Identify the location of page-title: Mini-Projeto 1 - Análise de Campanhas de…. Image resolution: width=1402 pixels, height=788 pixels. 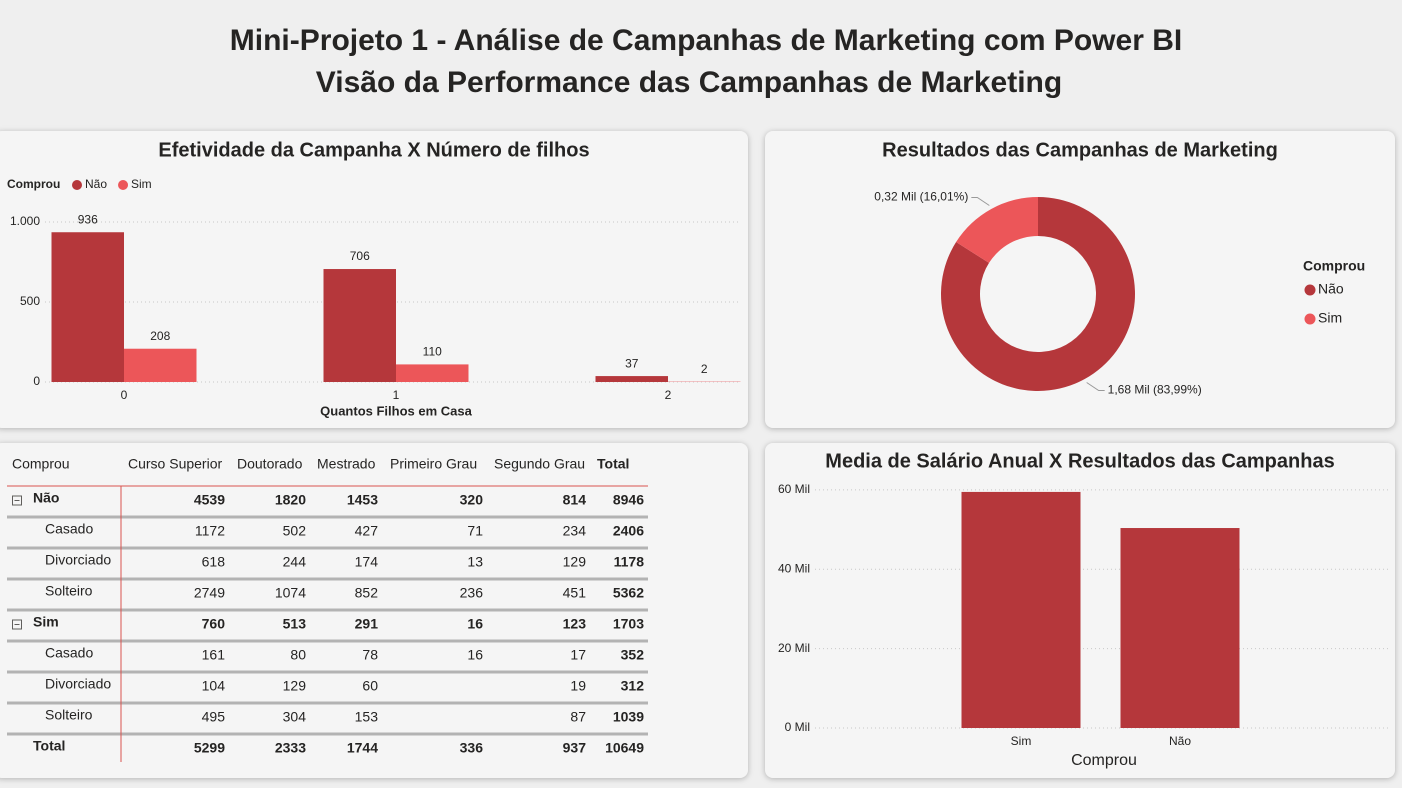
(706, 40).